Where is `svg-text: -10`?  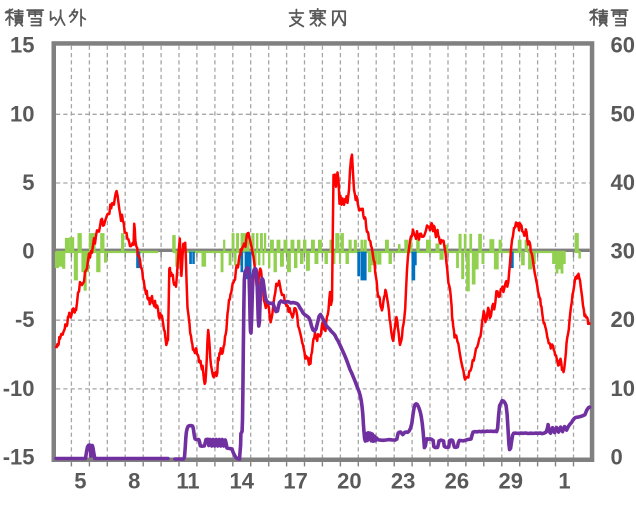 svg-text: -10 is located at coordinates (19, 388).